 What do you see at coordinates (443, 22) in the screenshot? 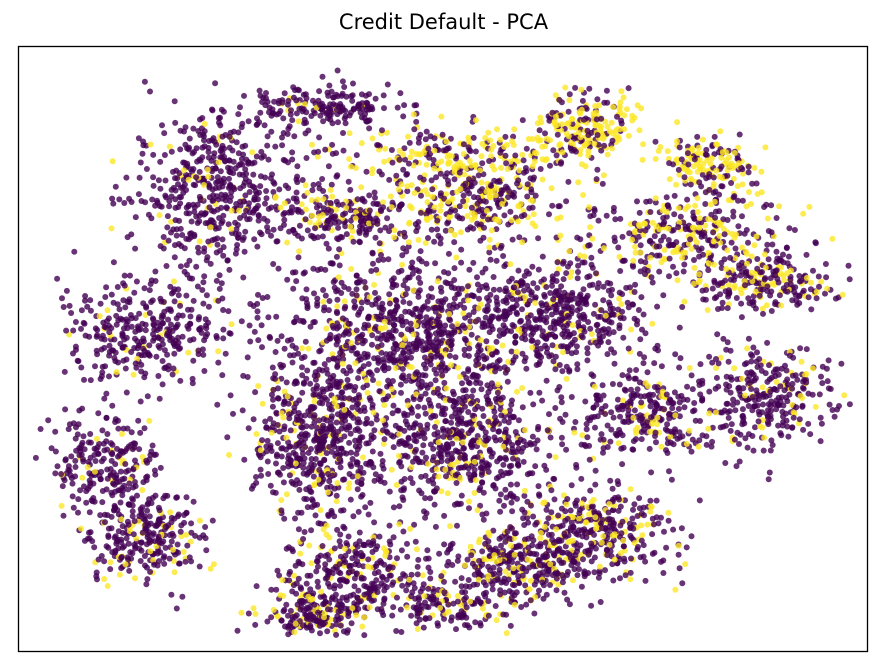
I see `chart-title: Credit Default - PCA` at bounding box center [443, 22].